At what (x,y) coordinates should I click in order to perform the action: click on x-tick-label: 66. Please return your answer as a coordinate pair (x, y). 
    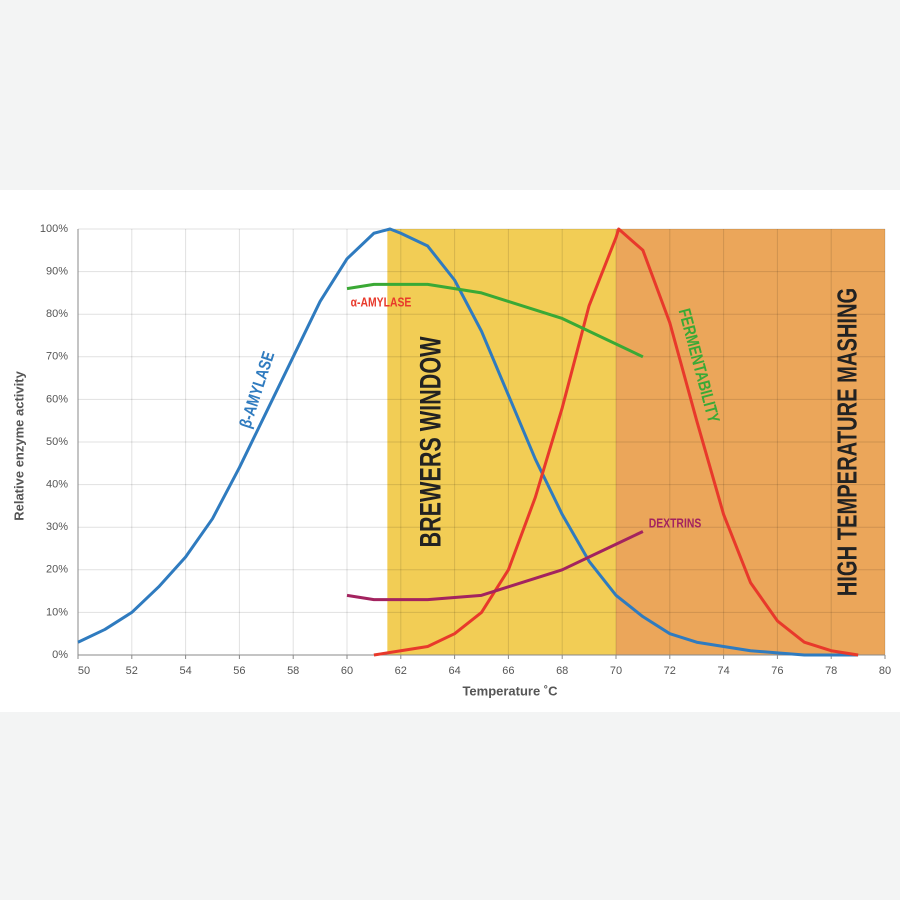
    Looking at the image, I should click on (508, 671).